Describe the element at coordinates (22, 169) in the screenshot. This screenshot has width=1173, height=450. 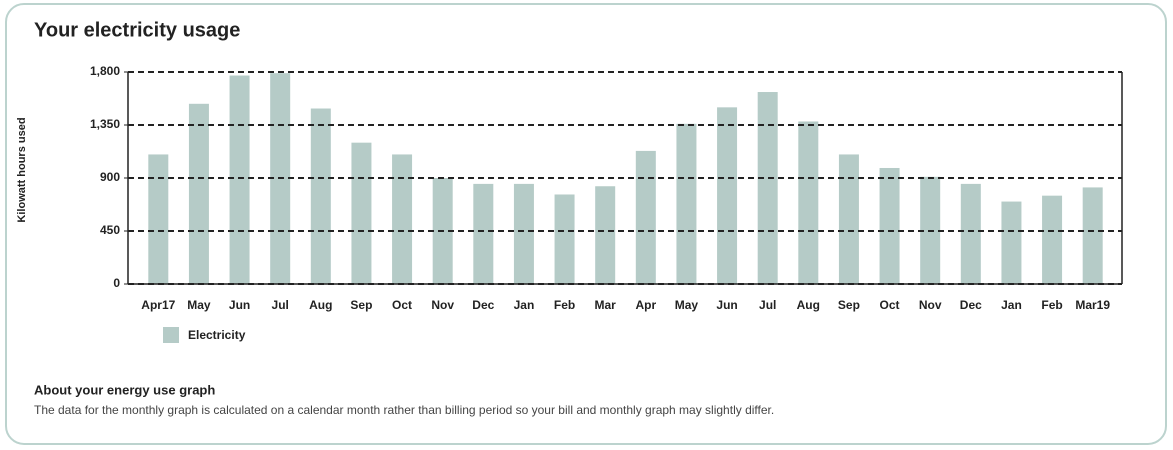
I see `y-axis-label: Kilowatt hours used` at that location.